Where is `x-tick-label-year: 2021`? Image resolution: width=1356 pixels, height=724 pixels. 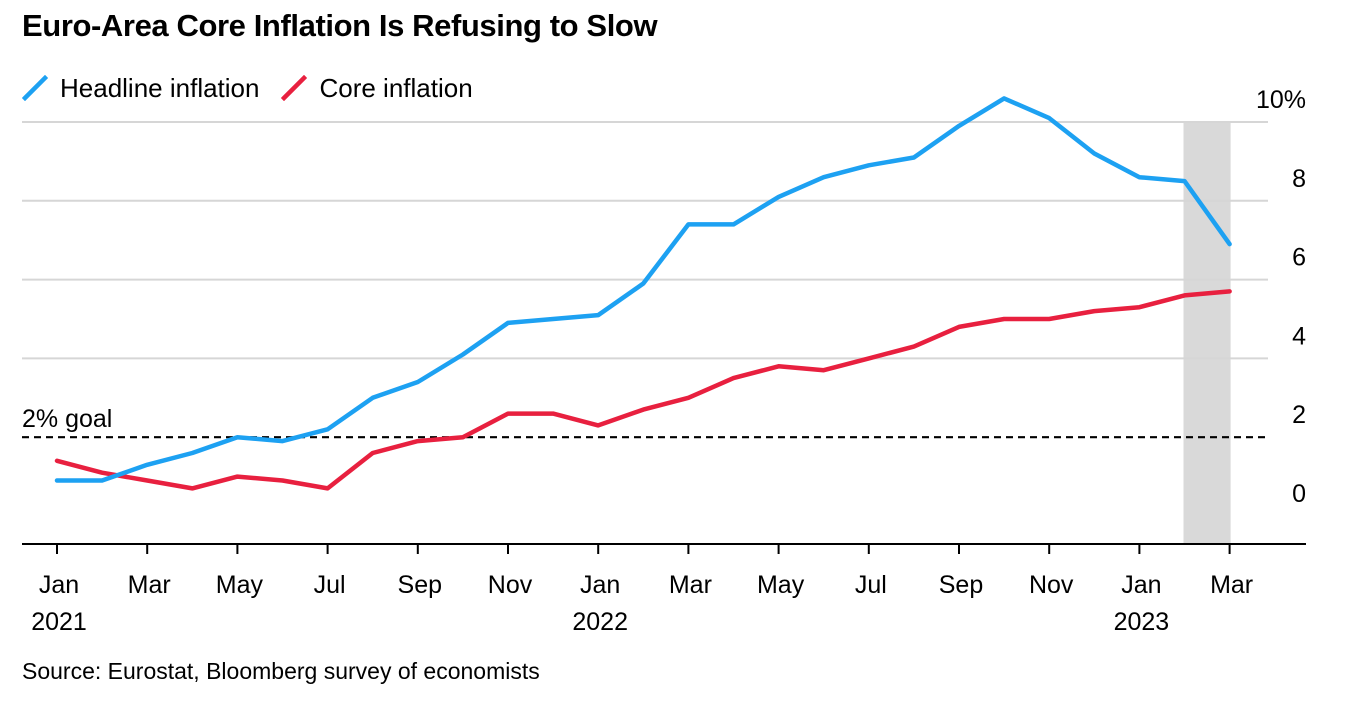
x-tick-label-year: 2021 is located at coordinates (59, 622).